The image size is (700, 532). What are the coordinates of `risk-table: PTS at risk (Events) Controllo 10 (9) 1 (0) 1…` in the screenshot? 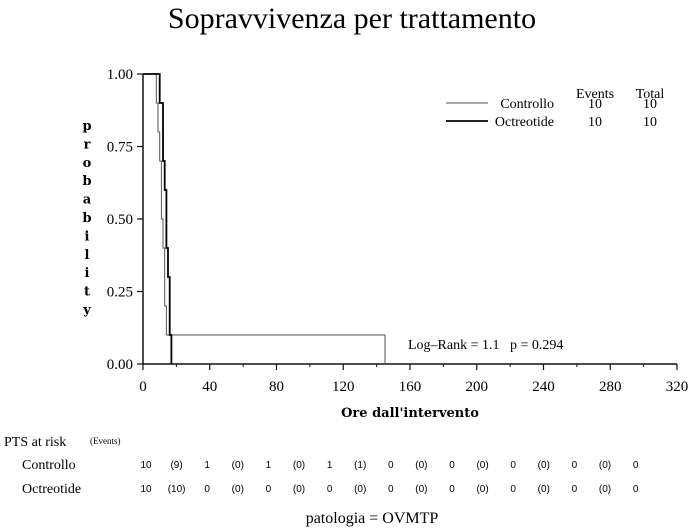 It's located at (321, 466).